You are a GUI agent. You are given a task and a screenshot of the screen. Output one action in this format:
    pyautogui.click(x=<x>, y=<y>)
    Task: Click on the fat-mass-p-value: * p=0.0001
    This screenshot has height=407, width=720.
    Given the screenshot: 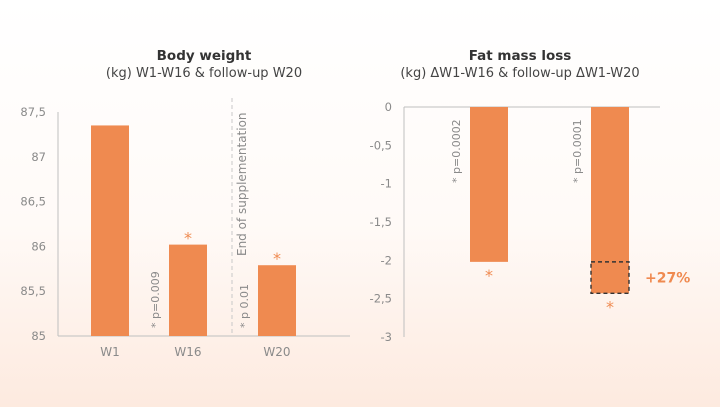 What is the action you would take?
    pyautogui.click(x=577, y=151)
    